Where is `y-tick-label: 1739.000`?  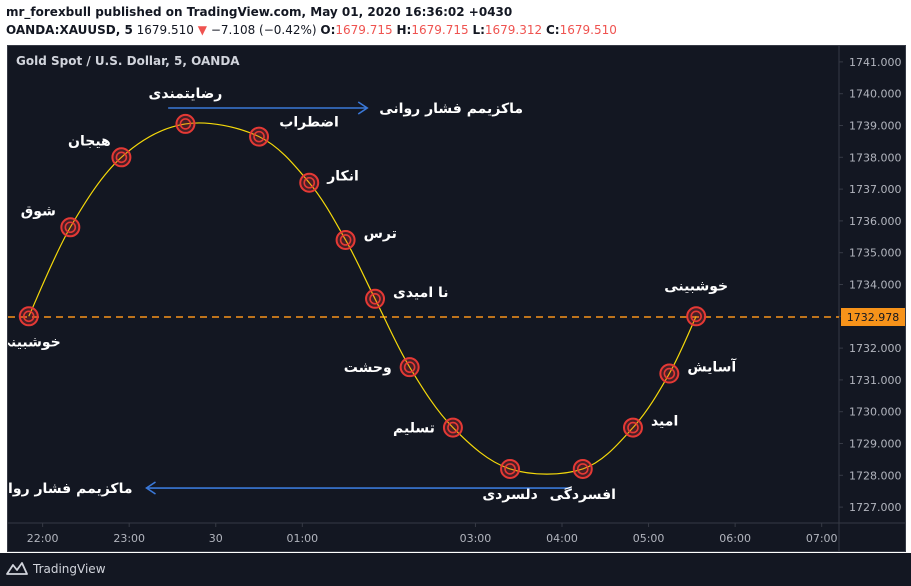
y-tick-label: 1739.000 is located at coordinates (875, 126).